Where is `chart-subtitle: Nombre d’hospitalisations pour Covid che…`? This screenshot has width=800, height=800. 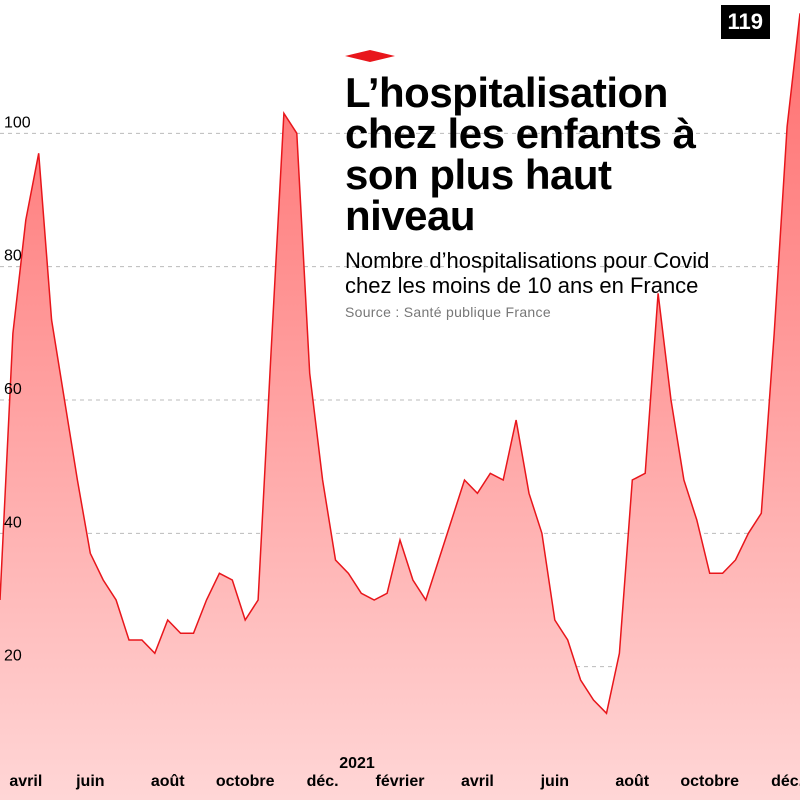 chart-subtitle: Nombre d’hospitalisations pour Covid che… is located at coordinates (527, 273).